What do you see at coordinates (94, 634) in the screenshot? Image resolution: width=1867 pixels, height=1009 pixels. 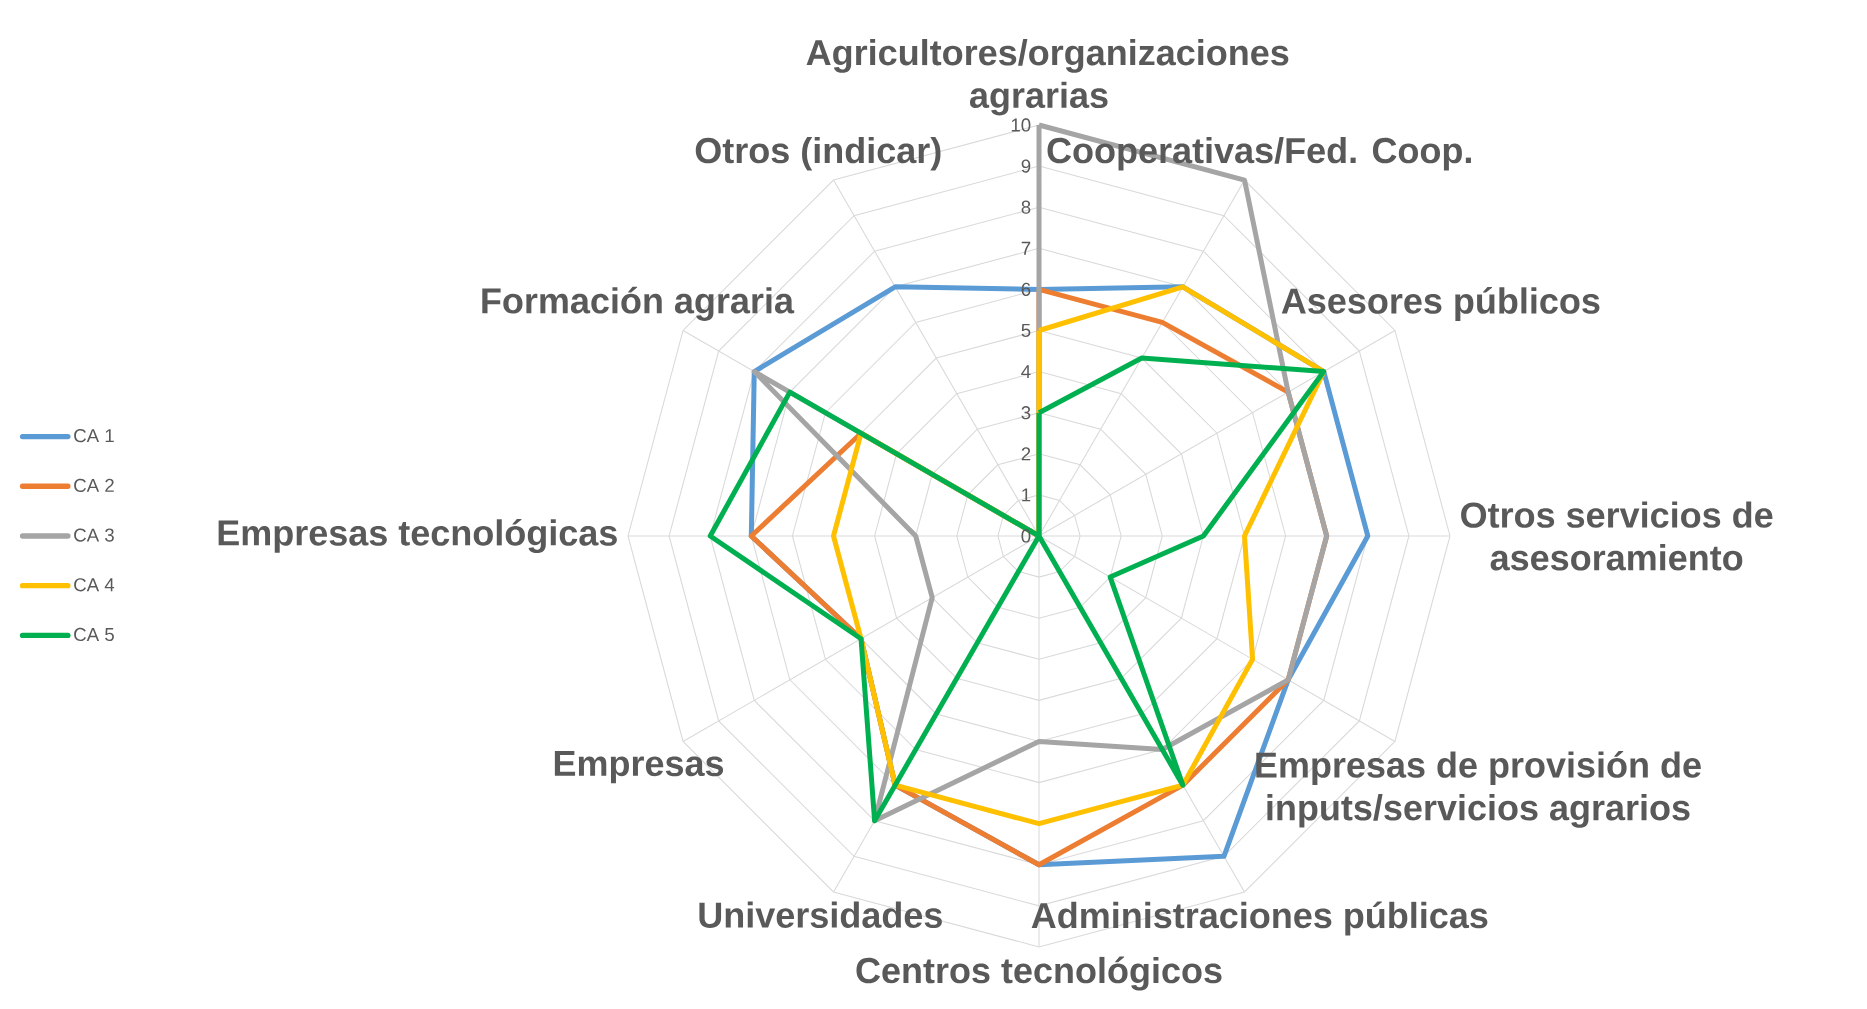 I see `legend-label: CA 5` at bounding box center [94, 634].